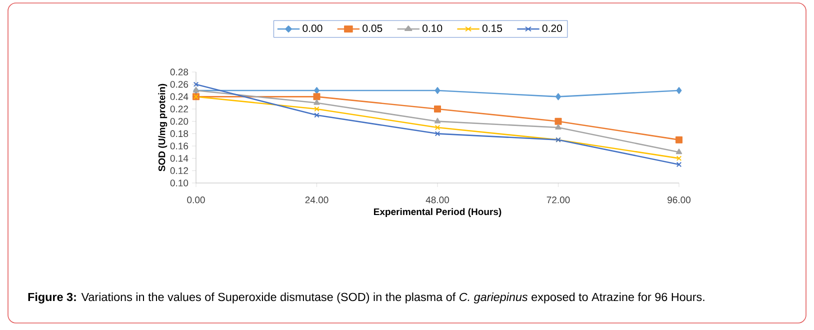 This screenshot has width=814, height=330. Describe the element at coordinates (179, 146) in the screenshot. I see `y-tick-label: 0.16` at that location.